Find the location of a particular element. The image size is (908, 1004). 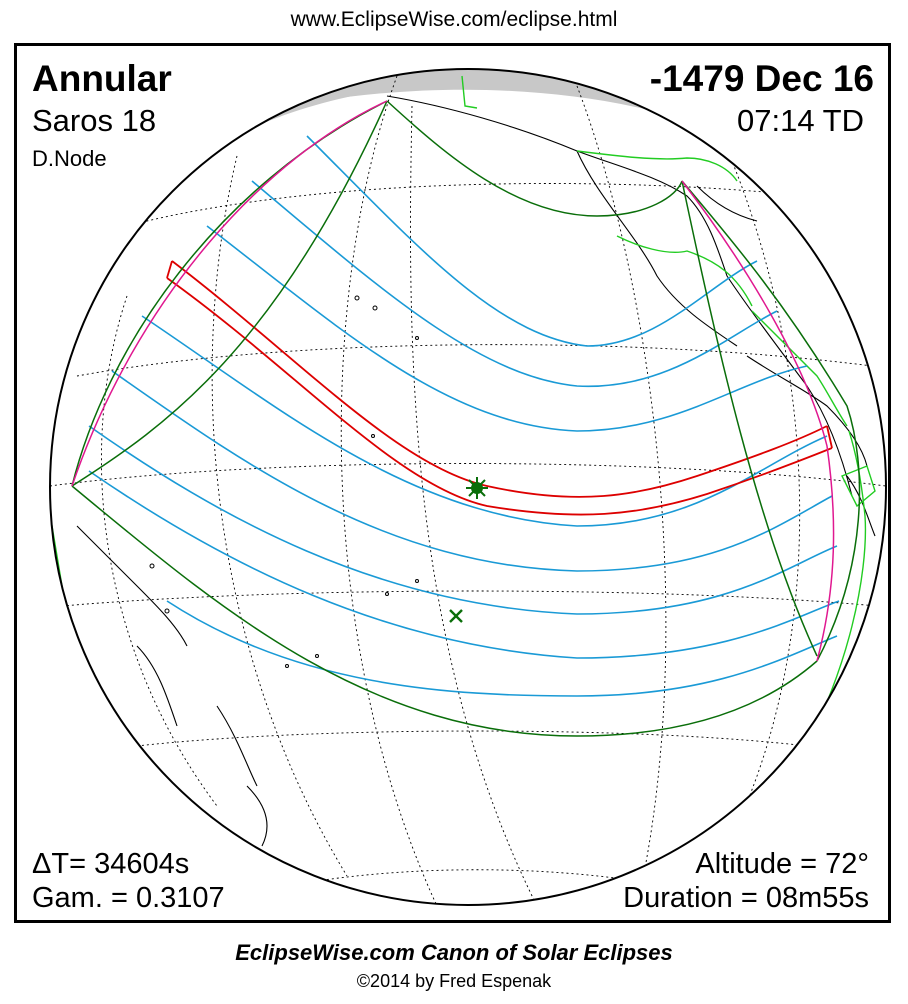

duration-value: Duration = 08m55s is located at coordinates (746, 898).